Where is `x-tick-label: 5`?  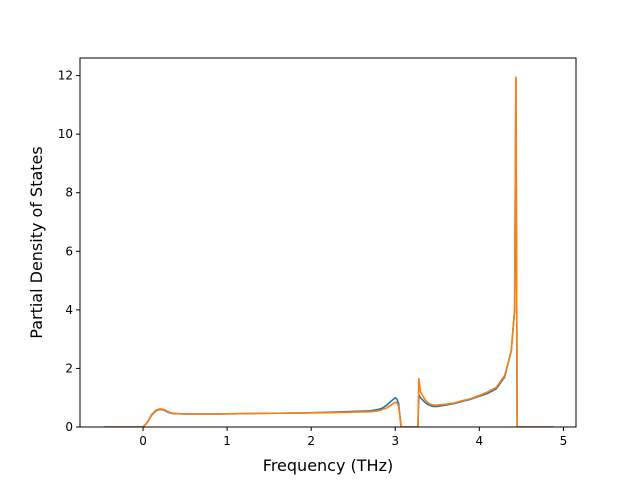
x-tick-label: 5 is located at coordinates (564, 441).